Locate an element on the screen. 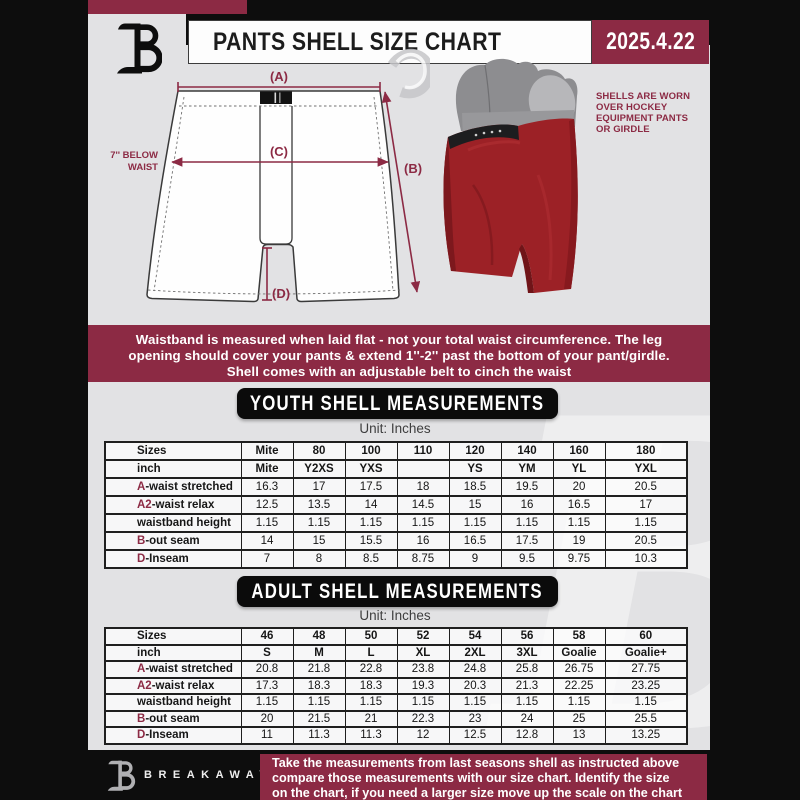 Image resolution: width=800 pixels, height=800 pixels. table-row: inch S M L XL 2XL 3XL Goalie Goalie+ is located at coordinates (396, 652).